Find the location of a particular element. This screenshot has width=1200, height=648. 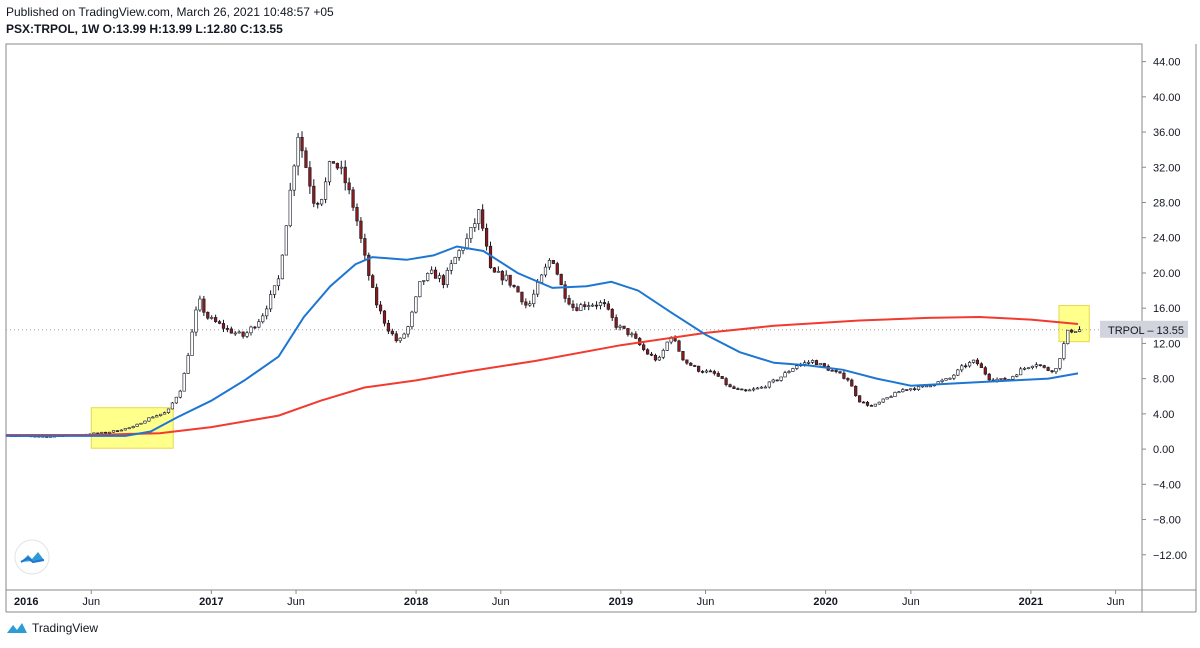

footer-brand-label: TradingView is located at coordinates (65, 628).